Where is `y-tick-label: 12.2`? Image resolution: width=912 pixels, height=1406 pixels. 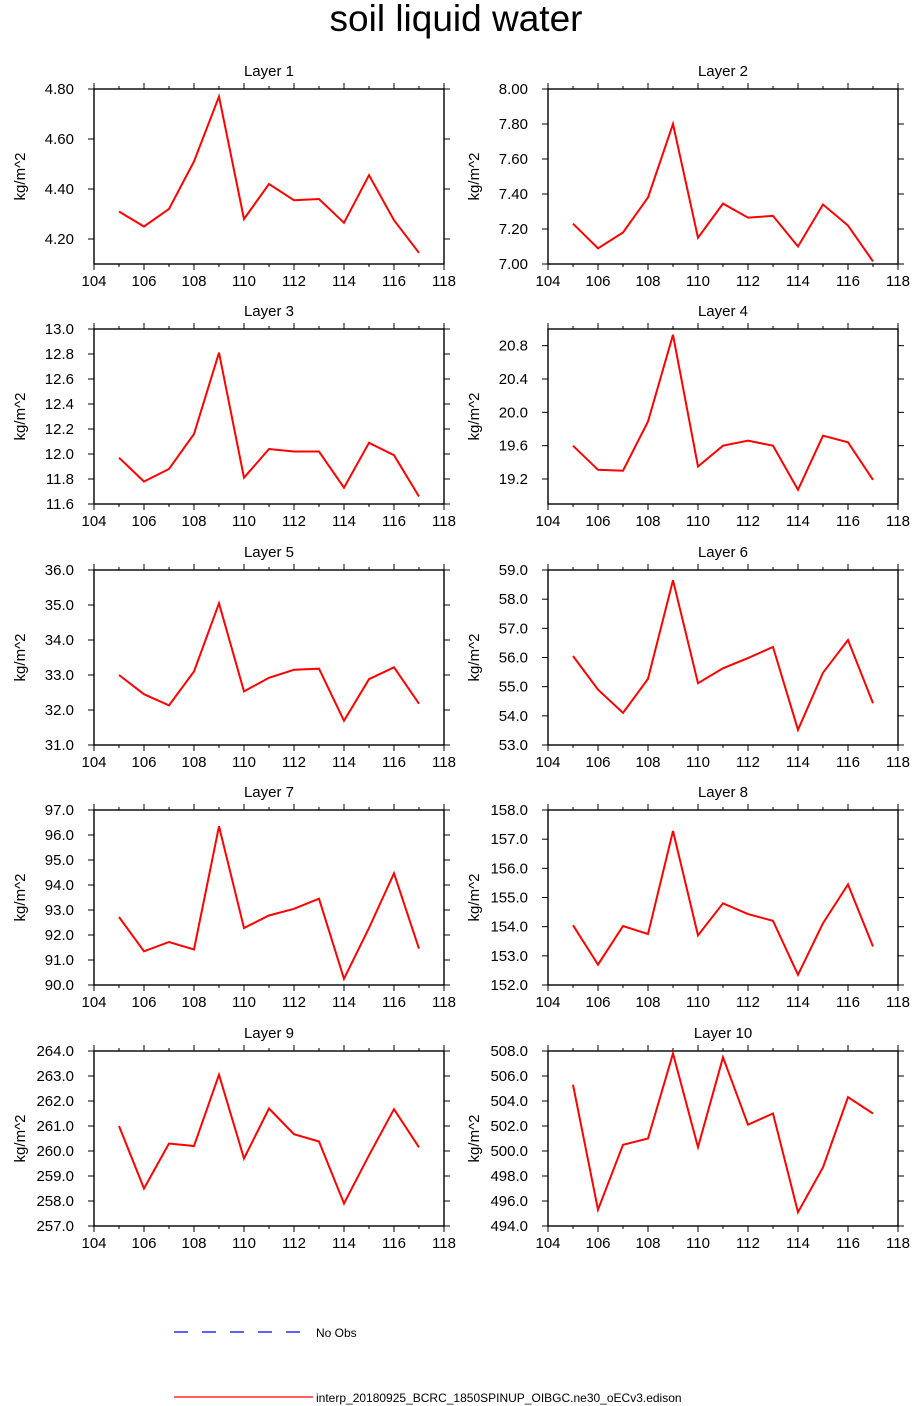
y-tick-label: 12.2 is located at coordinates (59, 429).